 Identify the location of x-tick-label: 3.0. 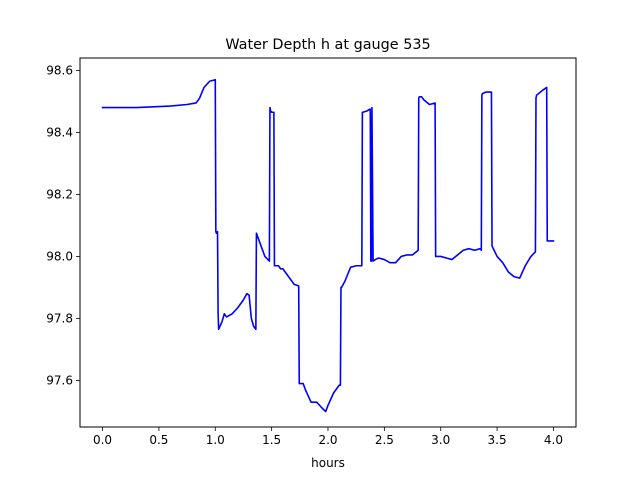
(440, 440).